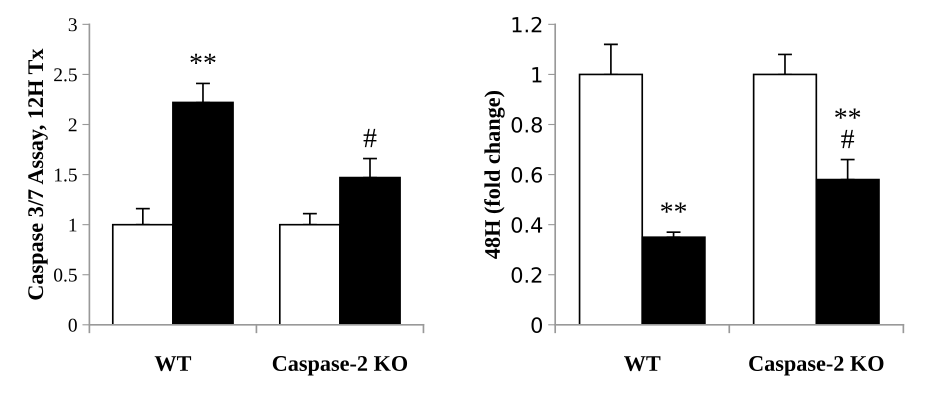 The height and width of the screenshot is (406, 941). Describe the element at coordinates (65, 175) in the screenshot. I see `y-tick-label: 1.5` at that location.